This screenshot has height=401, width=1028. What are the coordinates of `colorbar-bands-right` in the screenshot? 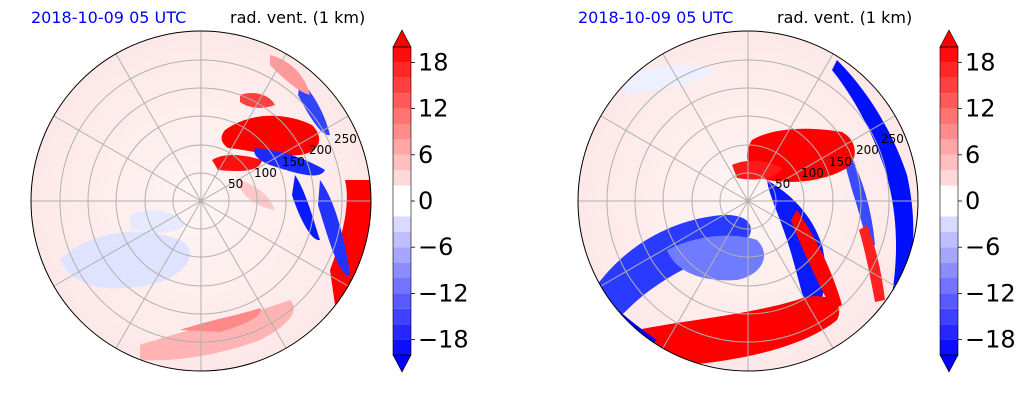 It's located at (949, 201).